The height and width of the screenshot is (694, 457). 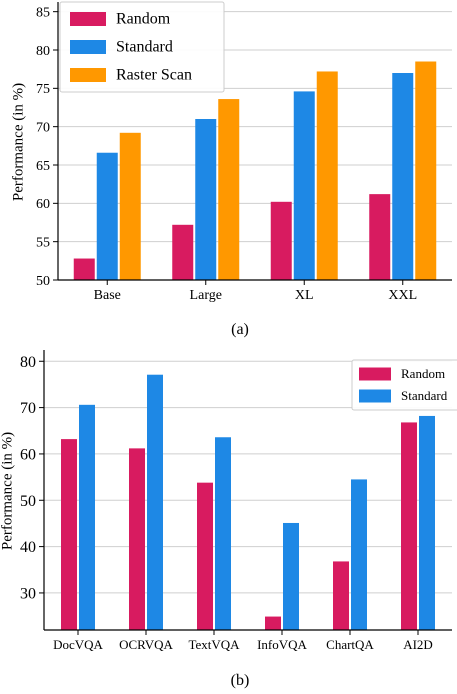 What do you see at coordinates (214, 644) in the screenshot?
I see `x-tick-label: TextVQA` at bounding box center [214, 644].